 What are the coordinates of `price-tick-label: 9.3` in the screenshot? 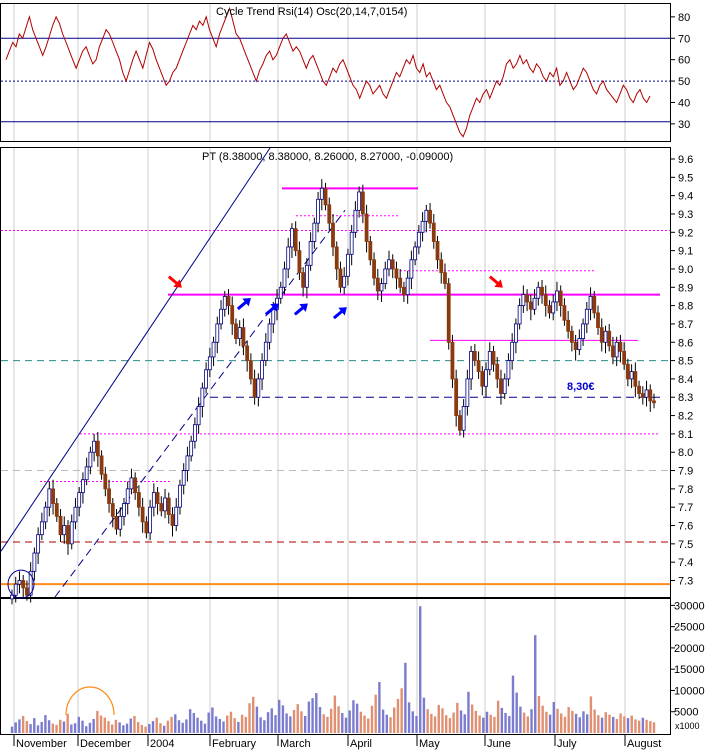 It's located at (685, 215).